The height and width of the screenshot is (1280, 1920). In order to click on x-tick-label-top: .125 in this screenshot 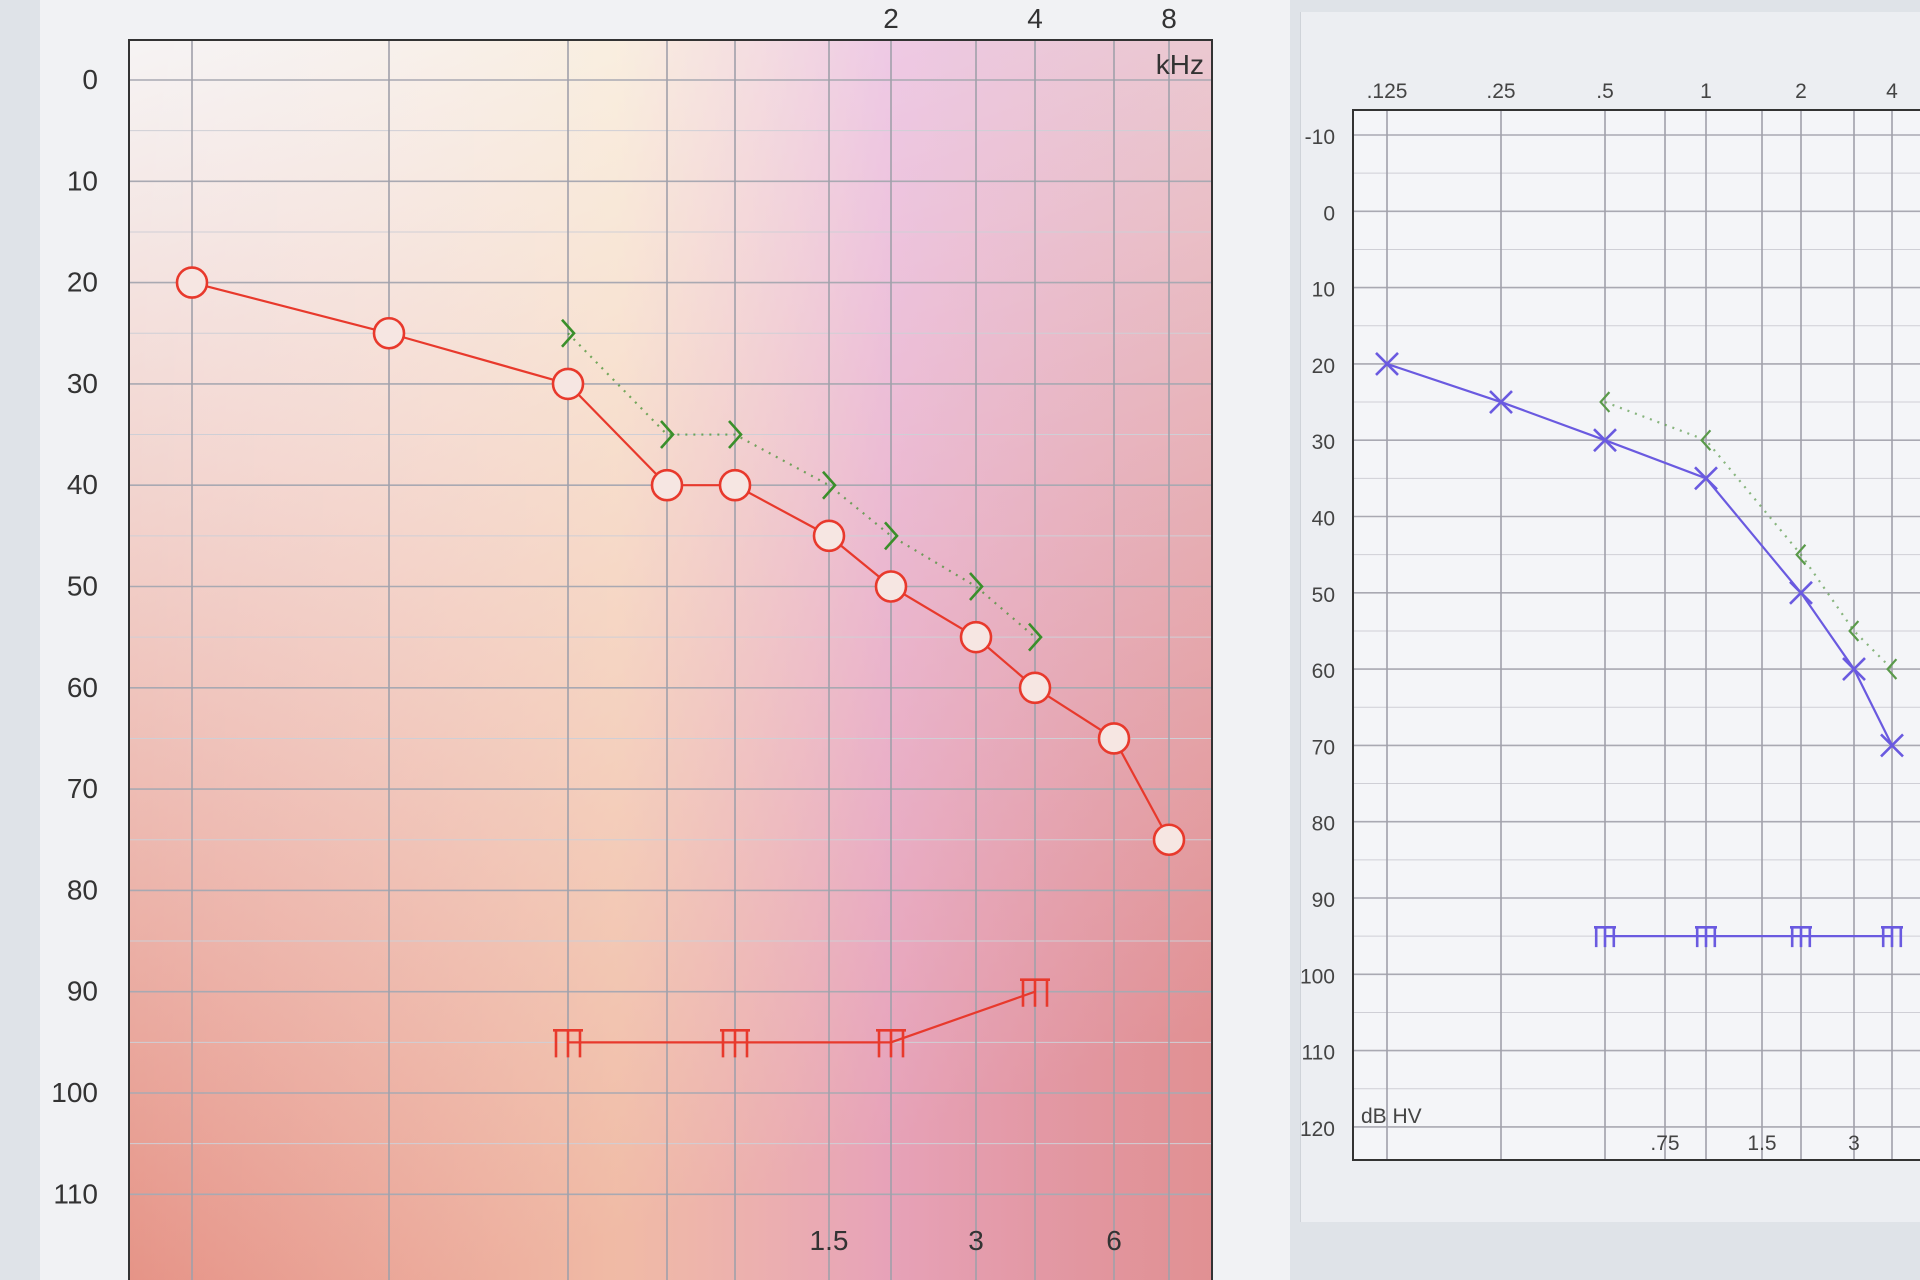, I will do `click(1387, 91)`.